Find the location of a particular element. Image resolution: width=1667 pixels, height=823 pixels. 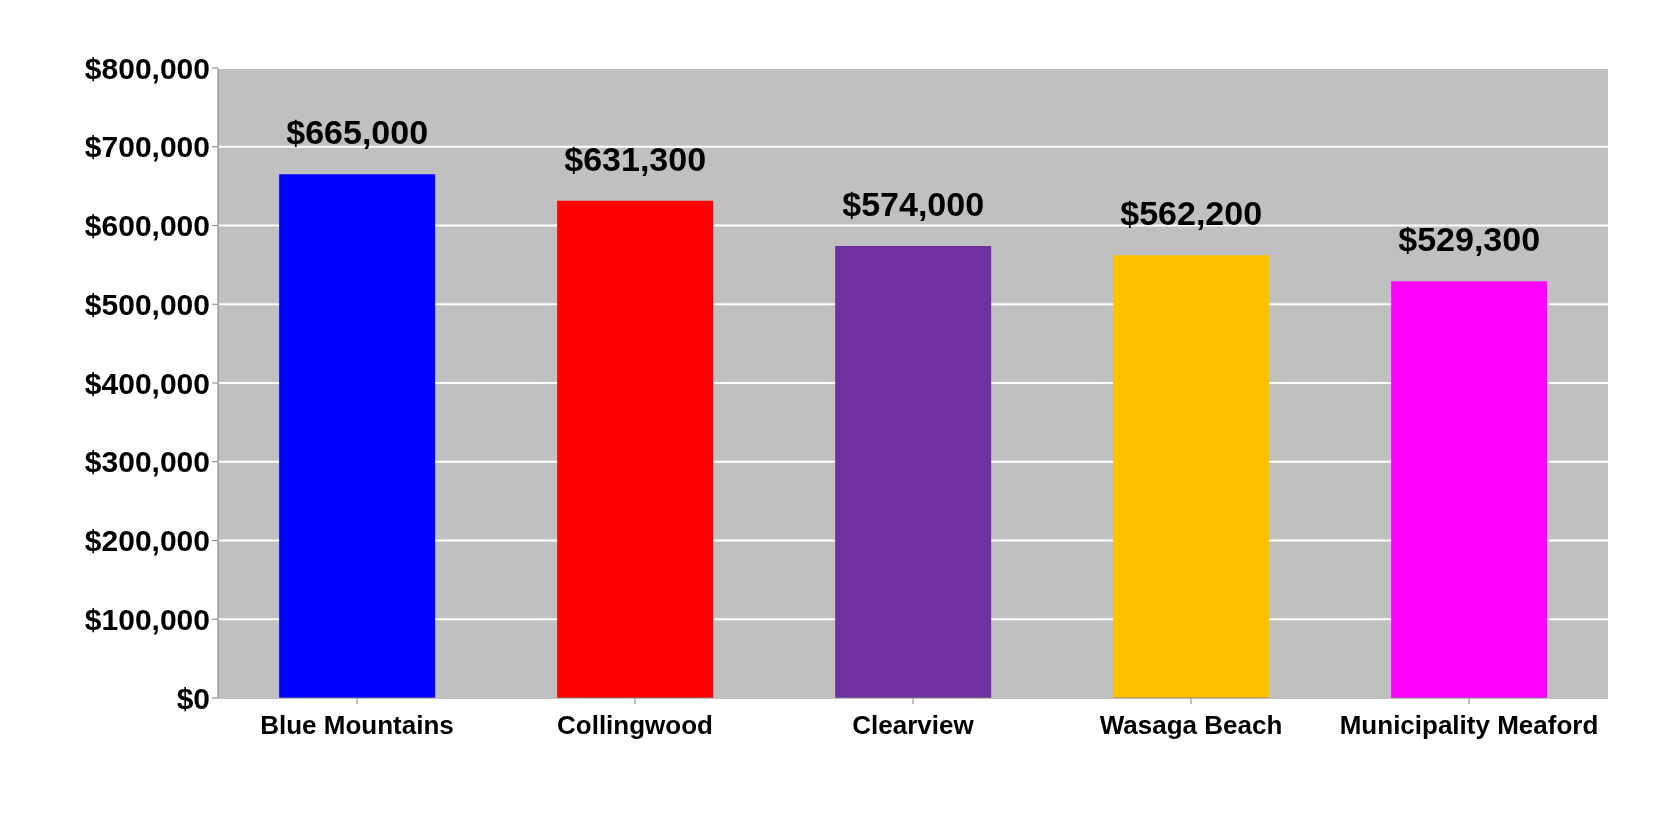

x-tick-label: Wasaga Beach is located at coordinates (1191, 725).